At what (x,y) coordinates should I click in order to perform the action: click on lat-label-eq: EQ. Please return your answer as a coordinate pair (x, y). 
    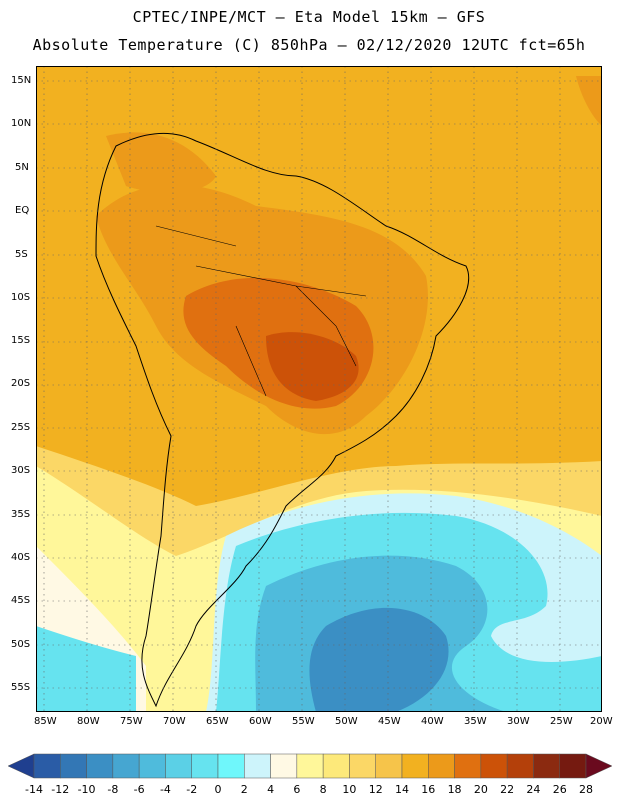
    Looking at the image, I should click on (22, 210).